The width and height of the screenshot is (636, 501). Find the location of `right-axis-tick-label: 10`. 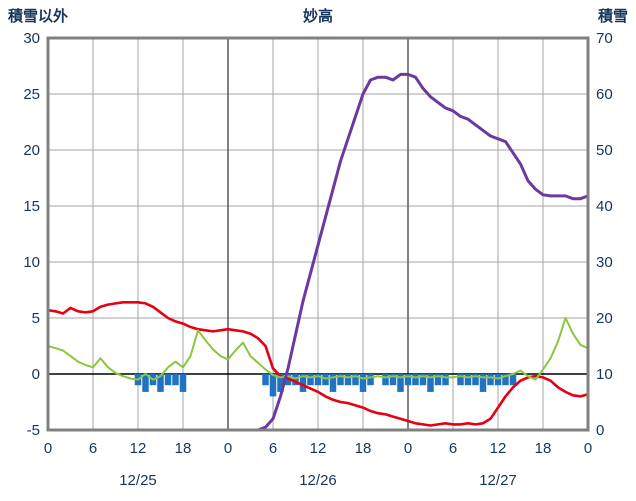

right-axis-tick-label: 10 is located at coordinates (604, 374).